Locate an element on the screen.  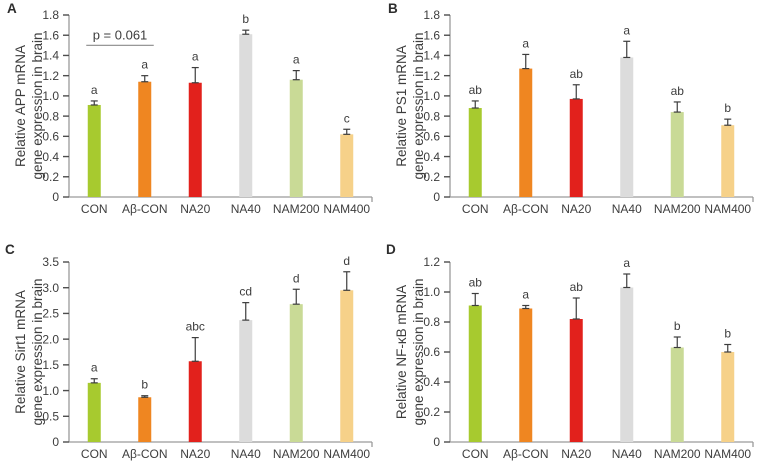
y-tick-label: 2.5 is located at coordinates (50, 314).